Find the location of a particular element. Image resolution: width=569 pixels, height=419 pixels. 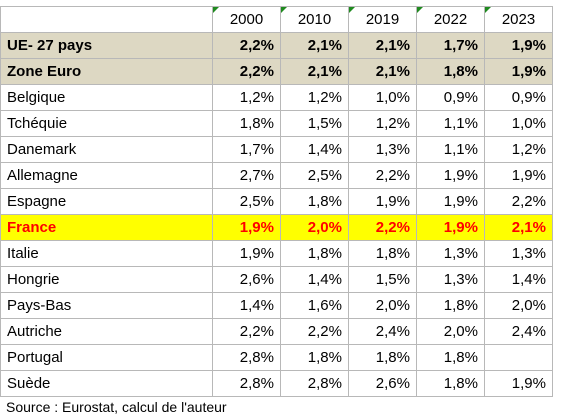

table-row: Autriche 2,2% 2,2% 2,4% 2,0% 2,4% is located at coordinates (276, 331).